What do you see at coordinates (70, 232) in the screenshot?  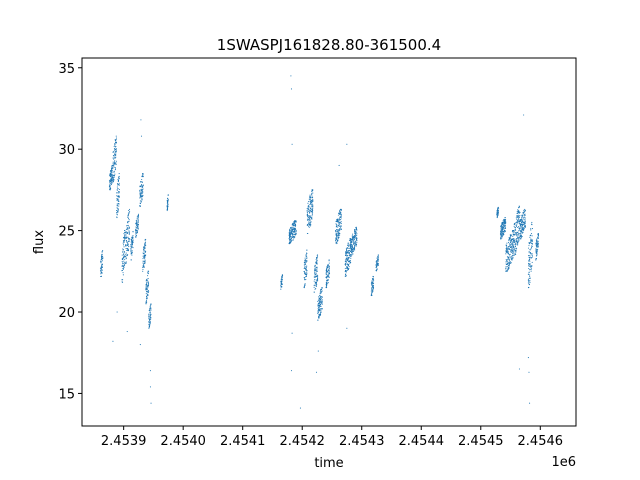 I see `y-axis: 15 20 25 30 35` at bounding box center [70, 232].